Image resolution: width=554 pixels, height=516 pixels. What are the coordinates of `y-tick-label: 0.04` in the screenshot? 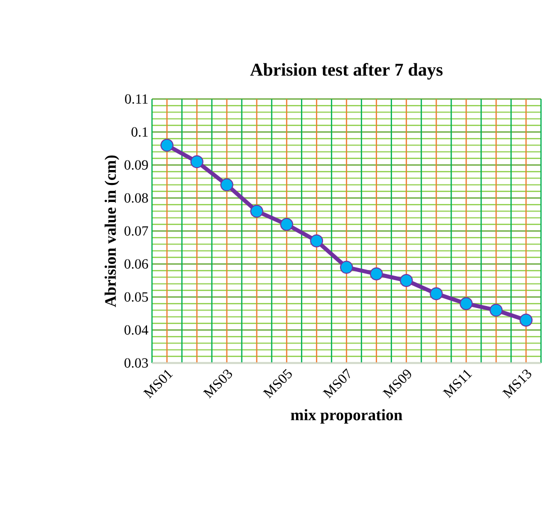 It's located at (136, 330).